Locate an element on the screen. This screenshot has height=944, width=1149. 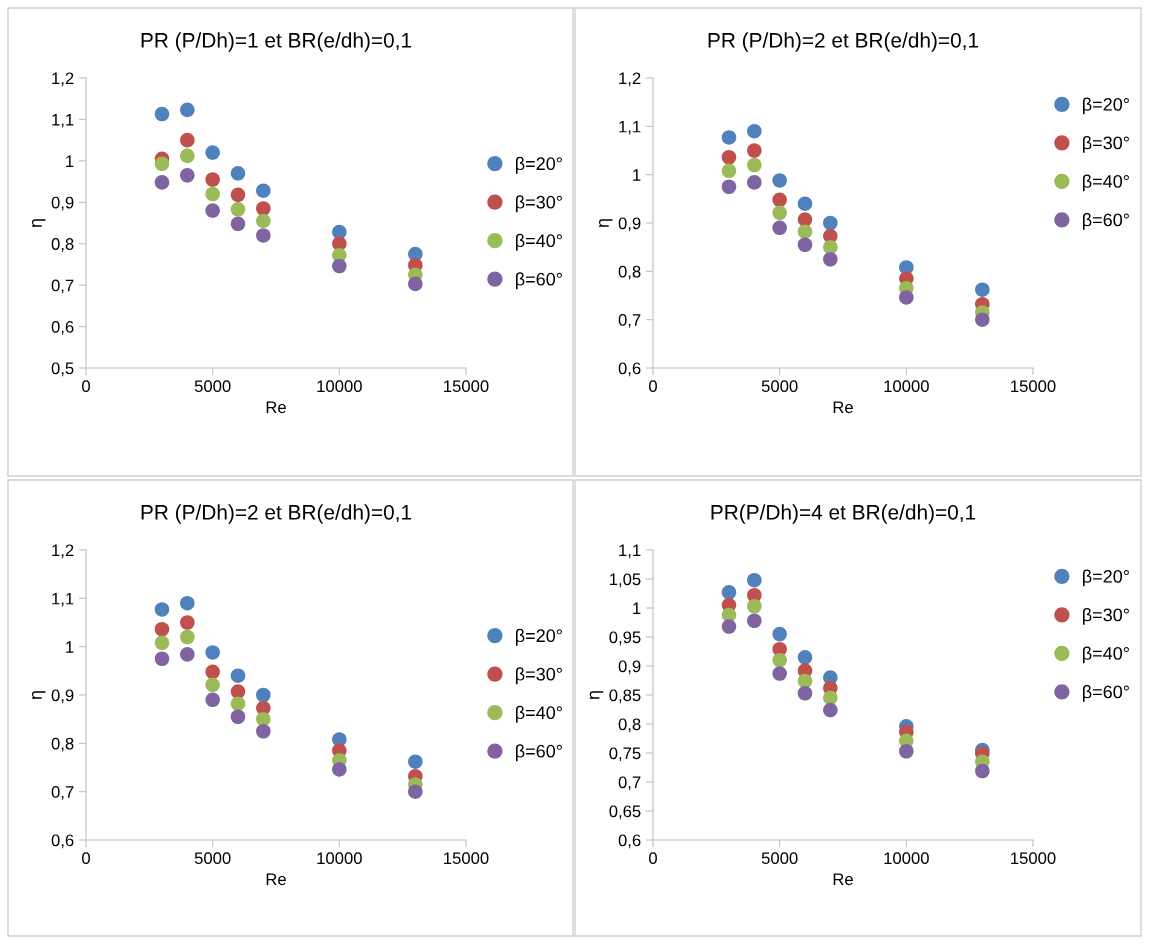
y-tick-label: 1,05 is located at coordinates (625, 580).